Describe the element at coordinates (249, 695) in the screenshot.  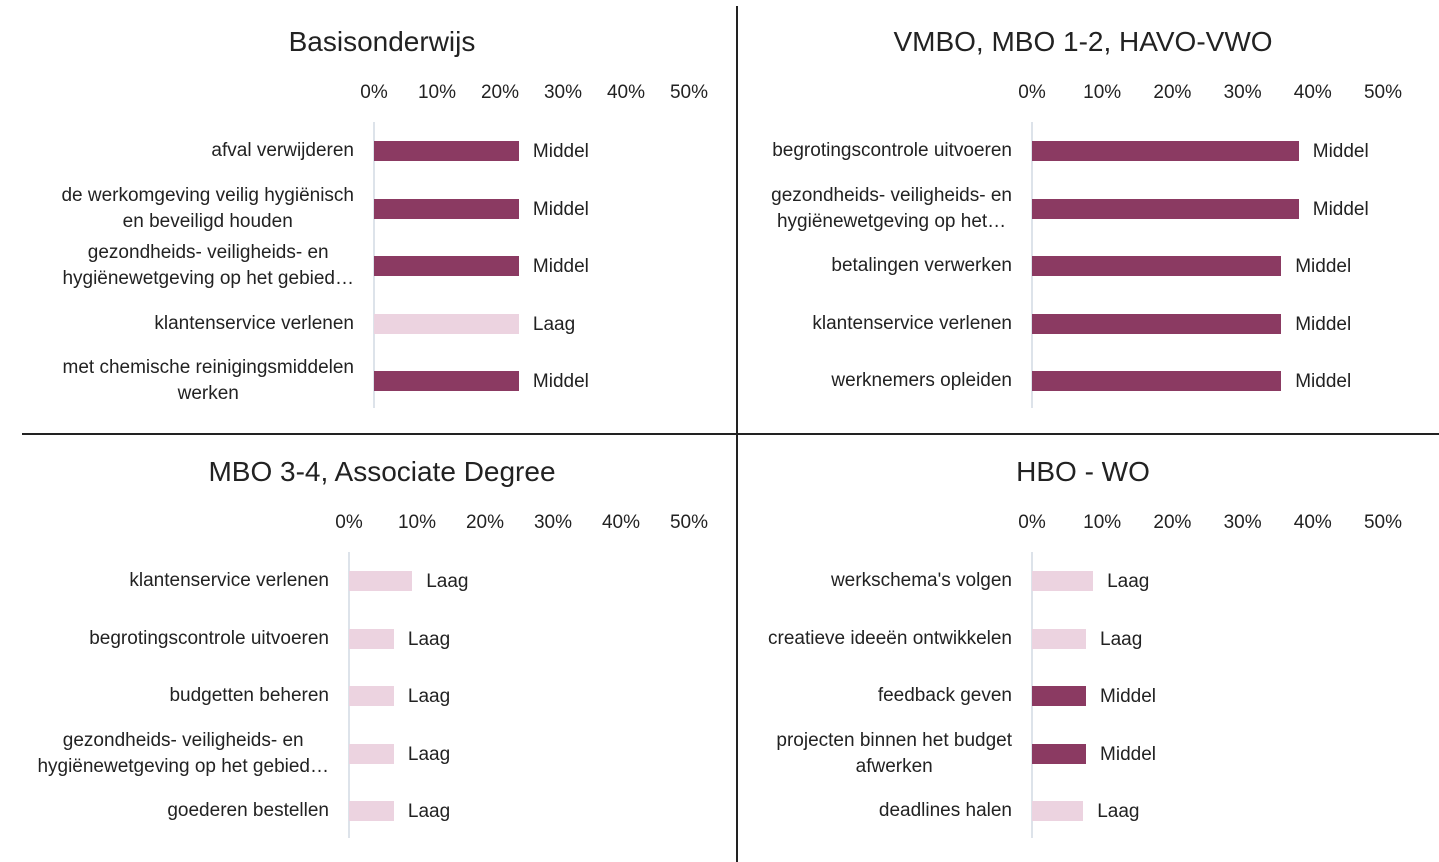
I see `category-label: budgetten beheren` at that location.